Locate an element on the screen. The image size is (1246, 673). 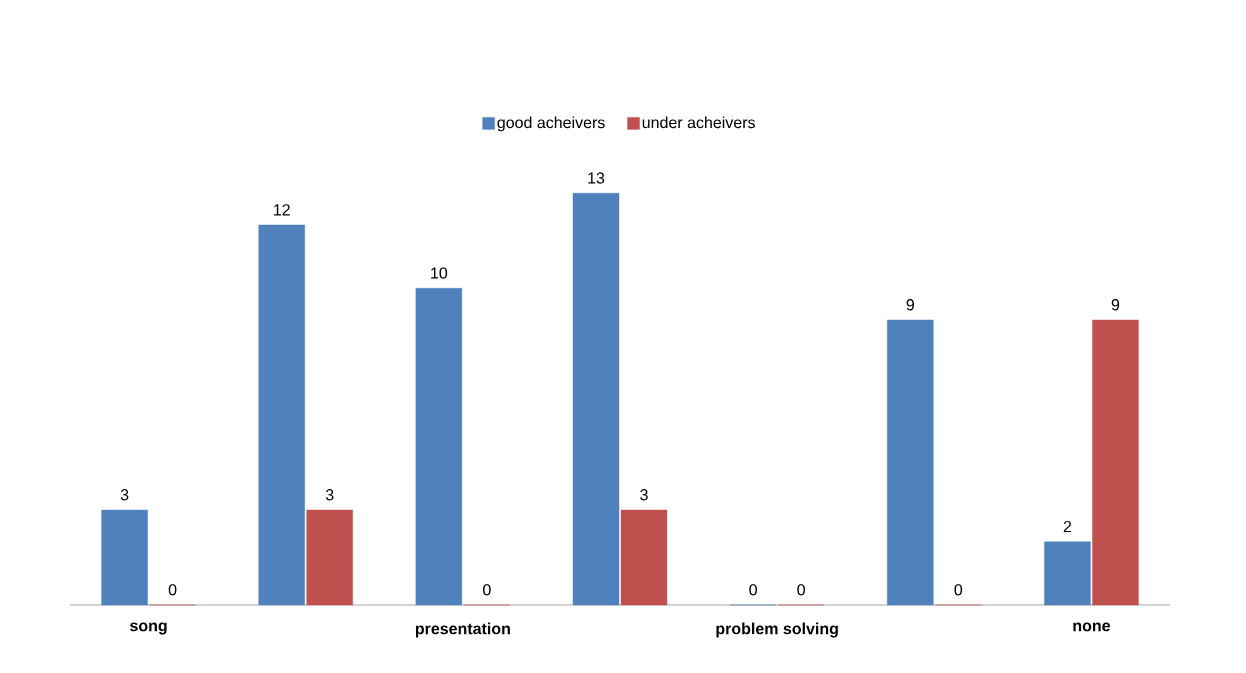
x-tick-label: problem solving is located at coordinates (777, 630).